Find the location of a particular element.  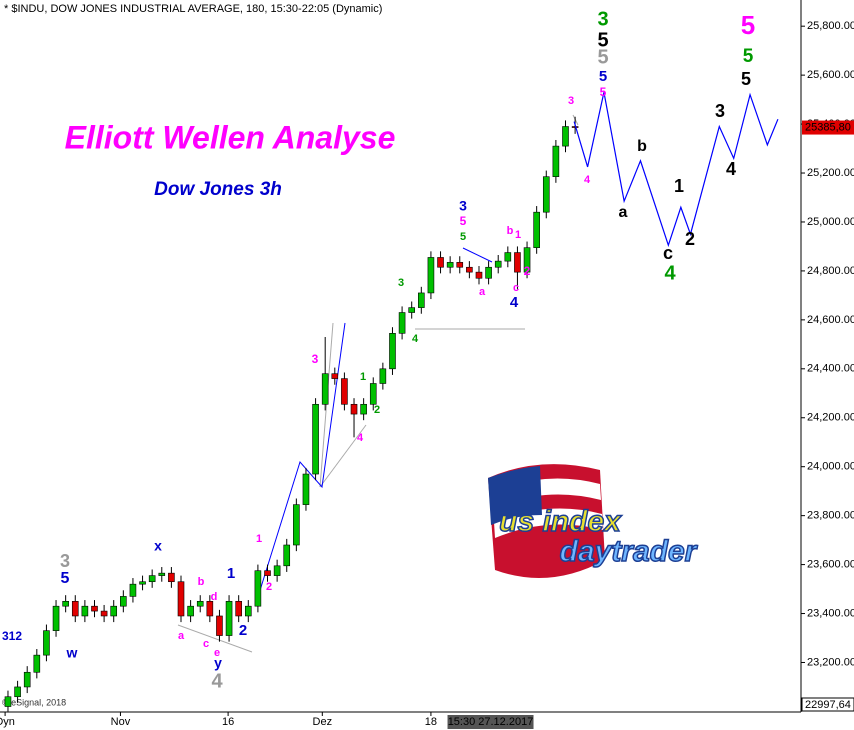

logo-text: us index is located at coordinates (560, 521).